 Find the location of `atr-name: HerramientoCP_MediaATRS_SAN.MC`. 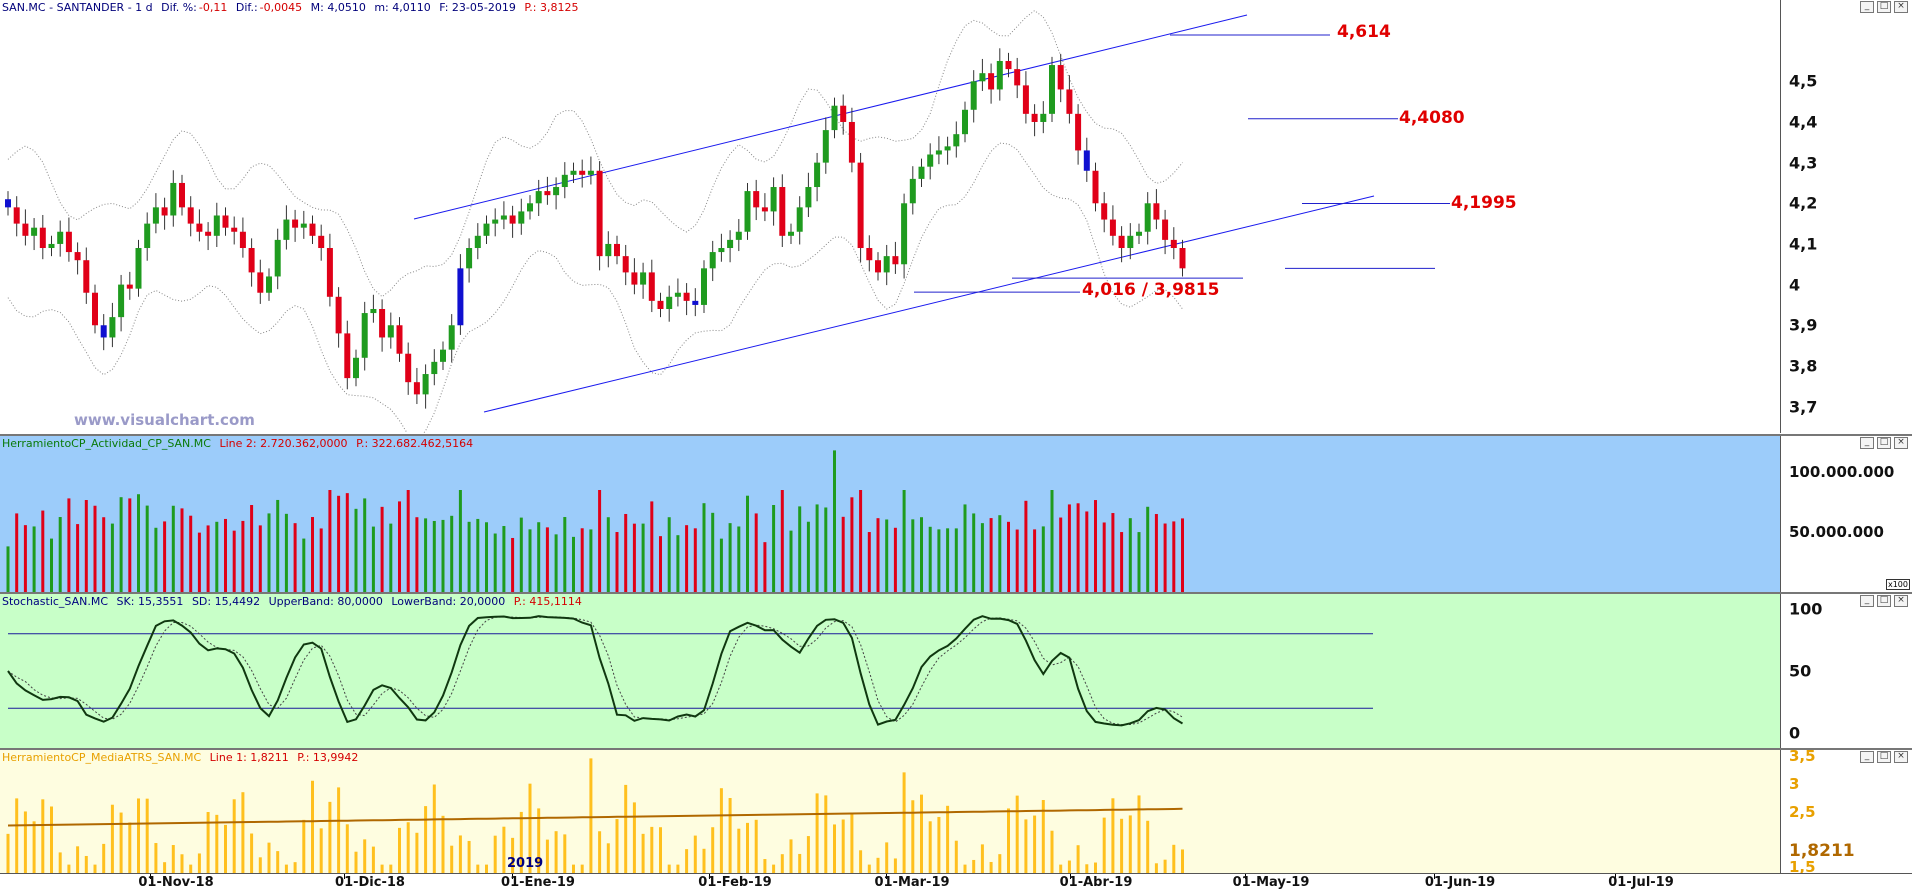

atr-name: HerramientoCP_MediaATRS_SAN.MC is located at coordinates (102, 757).